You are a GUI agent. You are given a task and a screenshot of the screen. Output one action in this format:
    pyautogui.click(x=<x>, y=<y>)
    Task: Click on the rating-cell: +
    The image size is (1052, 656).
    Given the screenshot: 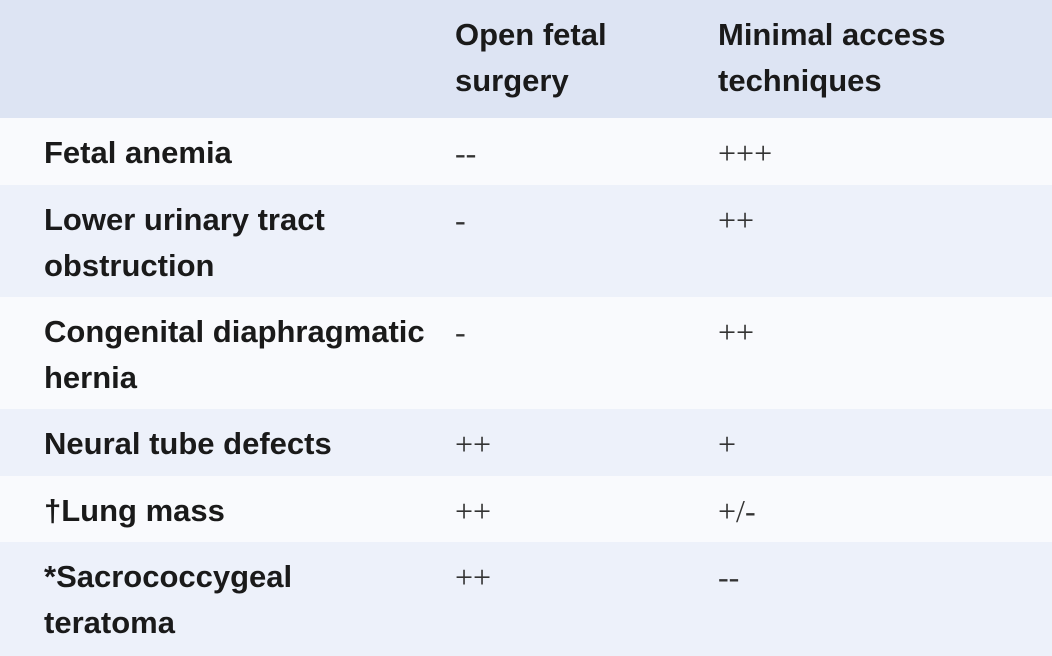 What is the action you would take?
    pyautogui.click(x=727, y=444)
    